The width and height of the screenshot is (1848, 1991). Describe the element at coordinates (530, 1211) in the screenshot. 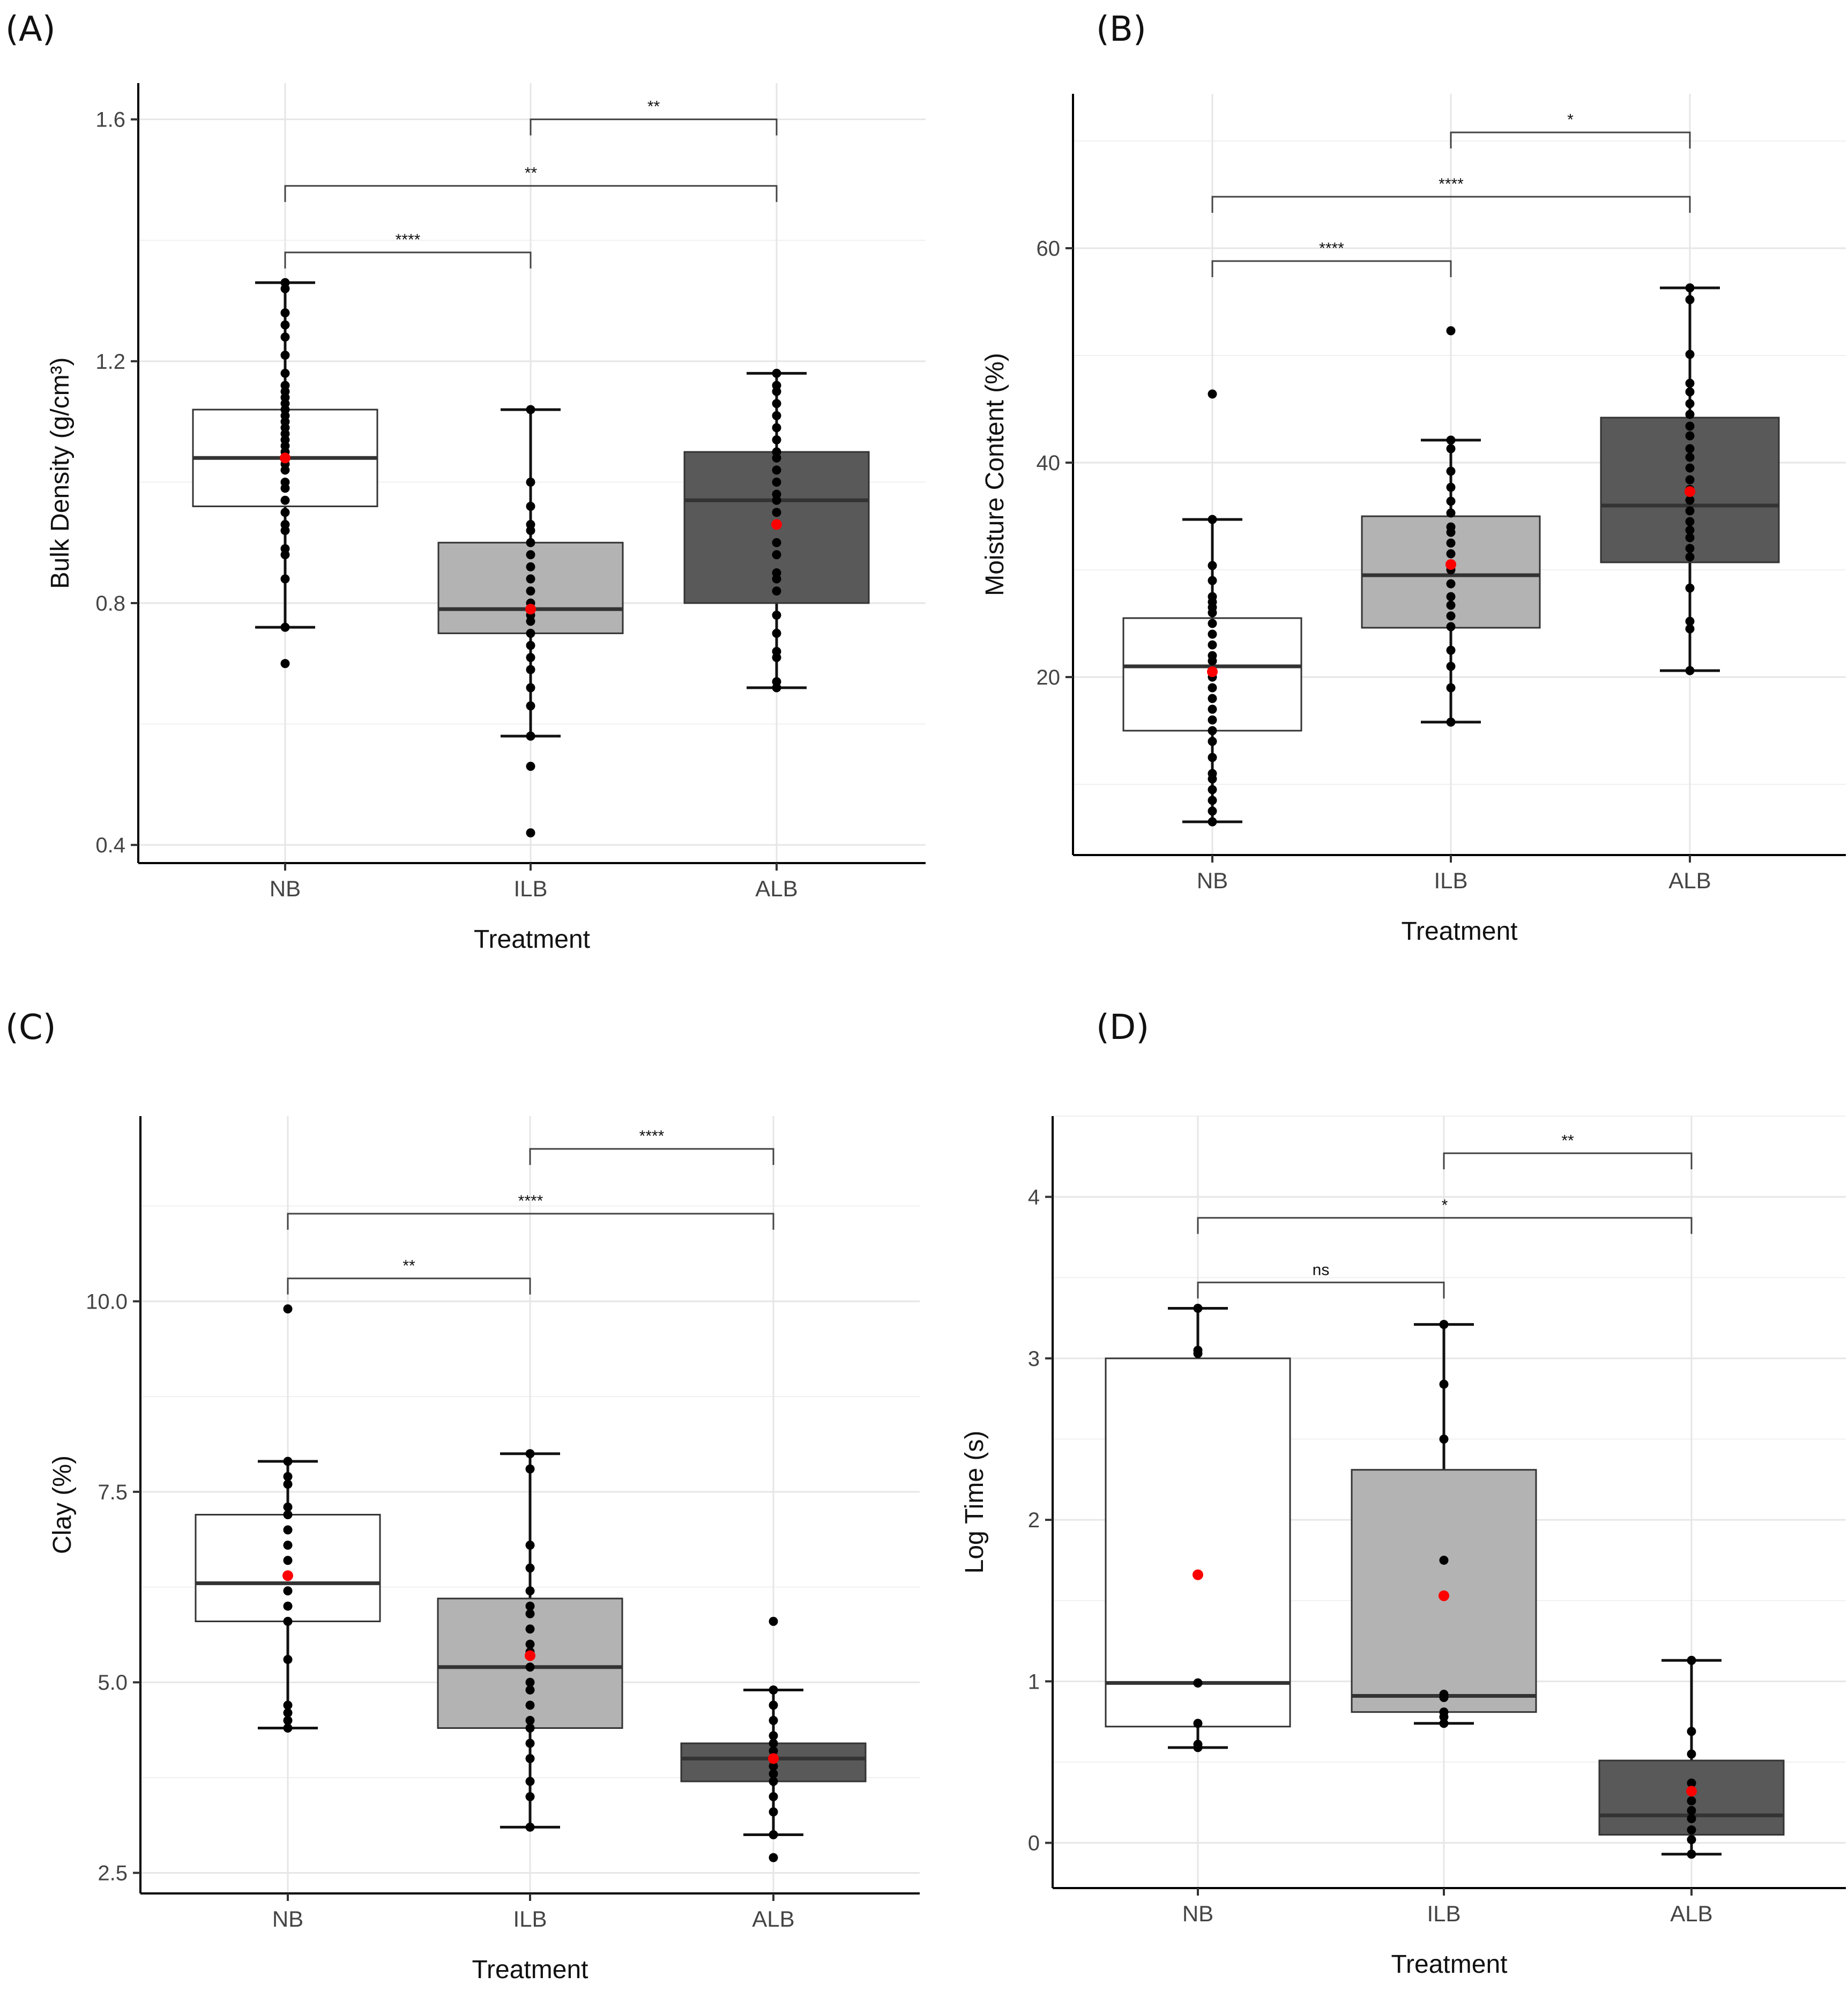

I see `significance-bracket: ****` at that location.